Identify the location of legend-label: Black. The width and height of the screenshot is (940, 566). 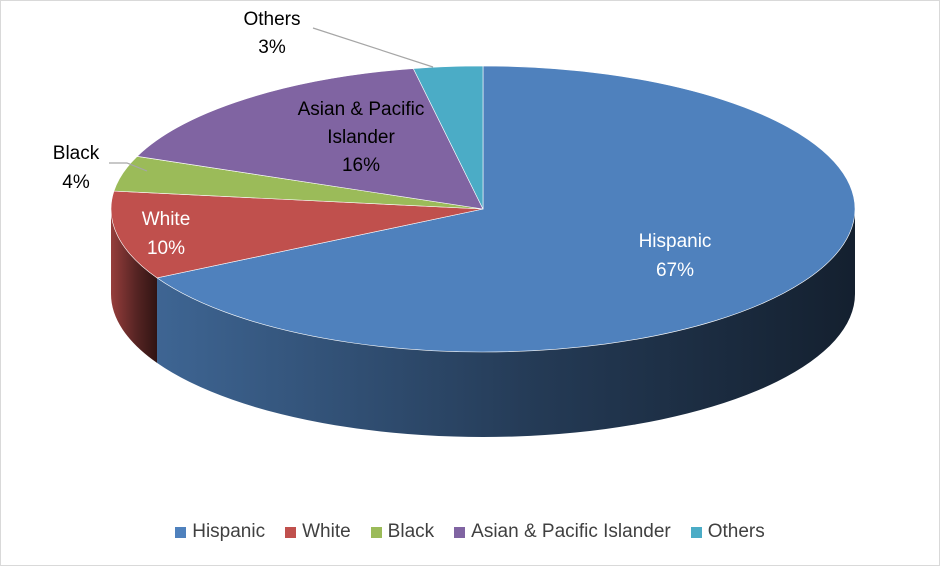
(411, 531).